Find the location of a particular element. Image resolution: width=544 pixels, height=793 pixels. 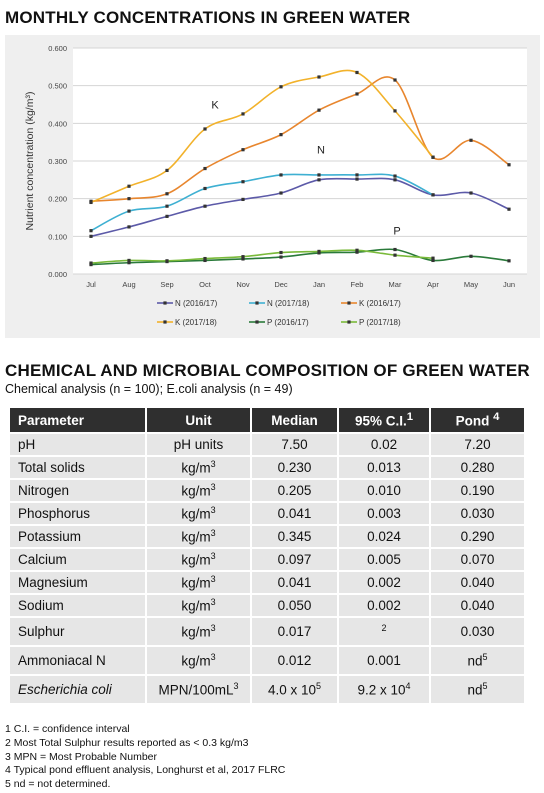

cell-pond: 0.280 is located at coordinates (477, 467).